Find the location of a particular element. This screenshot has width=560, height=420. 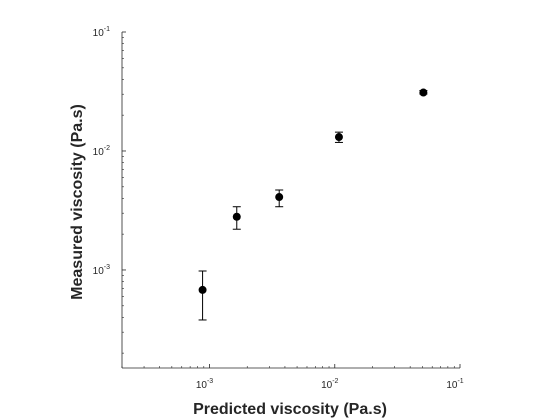

y-tick-label: 10⁻¹ is located at coordinates (101, 32).